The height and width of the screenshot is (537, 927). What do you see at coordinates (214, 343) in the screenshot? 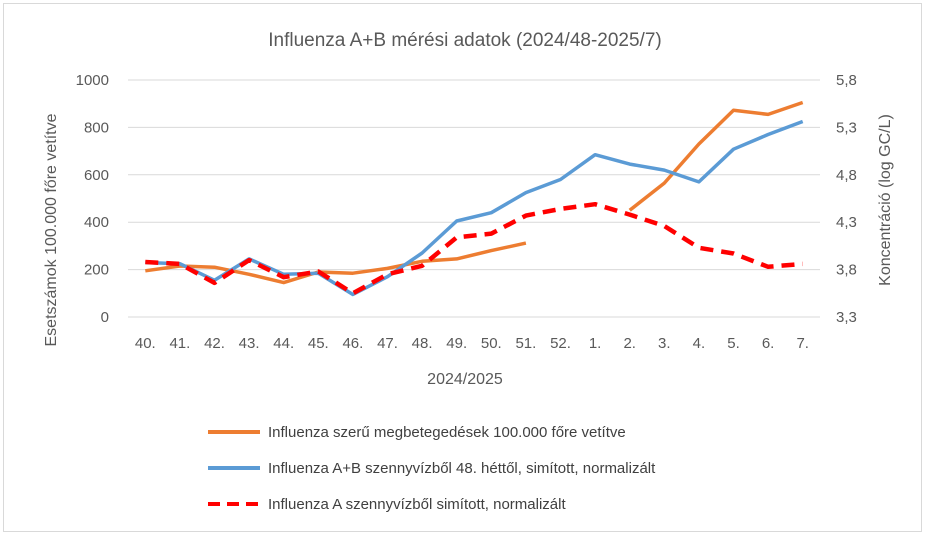
I see `x-tick-label: 42.` at bounding box center [214, 343].